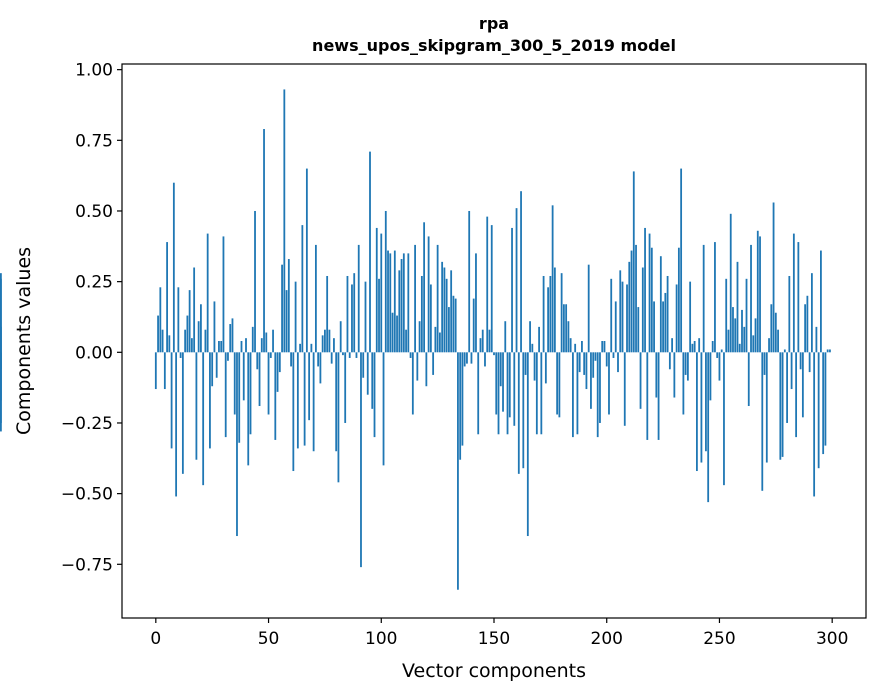 This screenshot has width=880, height=696. Describe the element at coordinates (499, 633) in the screenshot. I see `x-axis: 0 50 100 150 200 250 300` at that location.